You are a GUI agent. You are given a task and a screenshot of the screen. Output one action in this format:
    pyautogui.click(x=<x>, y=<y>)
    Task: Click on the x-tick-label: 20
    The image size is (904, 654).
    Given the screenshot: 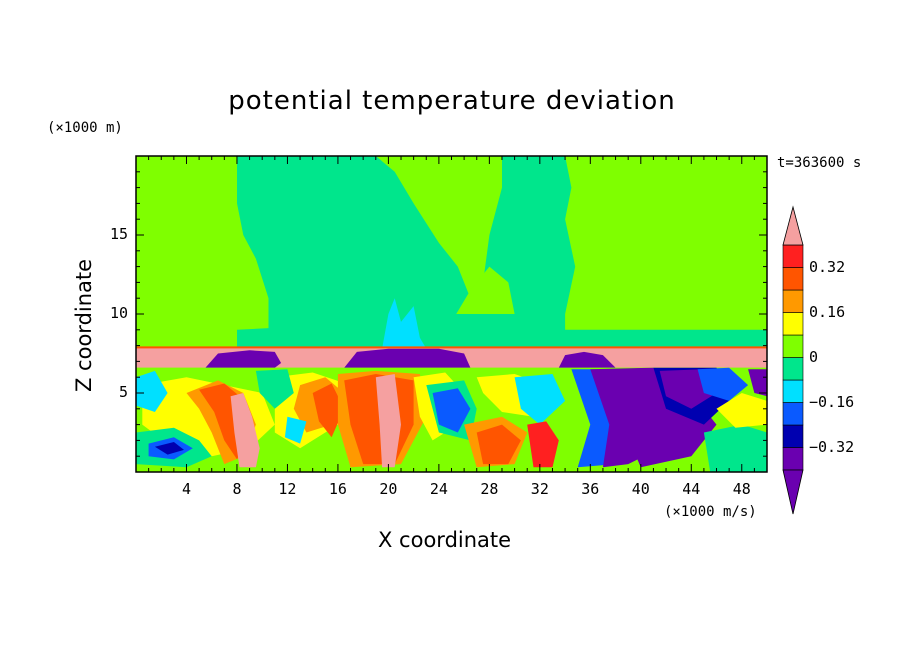 What is the action you would take?
    pyautogui.click(x=388, y=489)
    